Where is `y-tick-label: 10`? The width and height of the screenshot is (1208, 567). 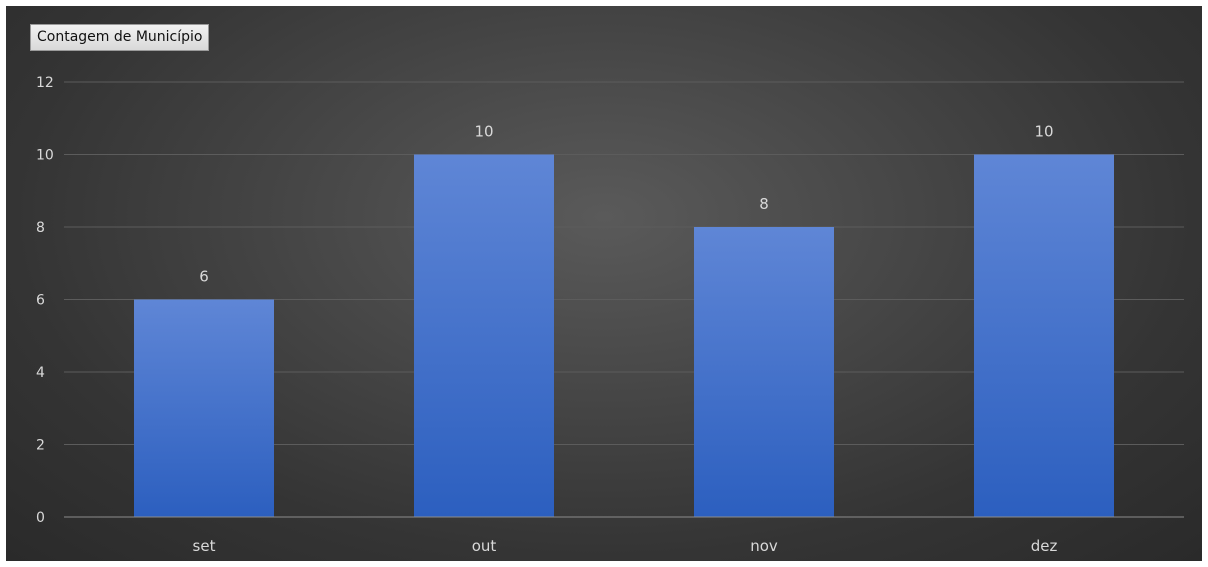
y-tick-label: 10 is located at coordinates (45, 156).